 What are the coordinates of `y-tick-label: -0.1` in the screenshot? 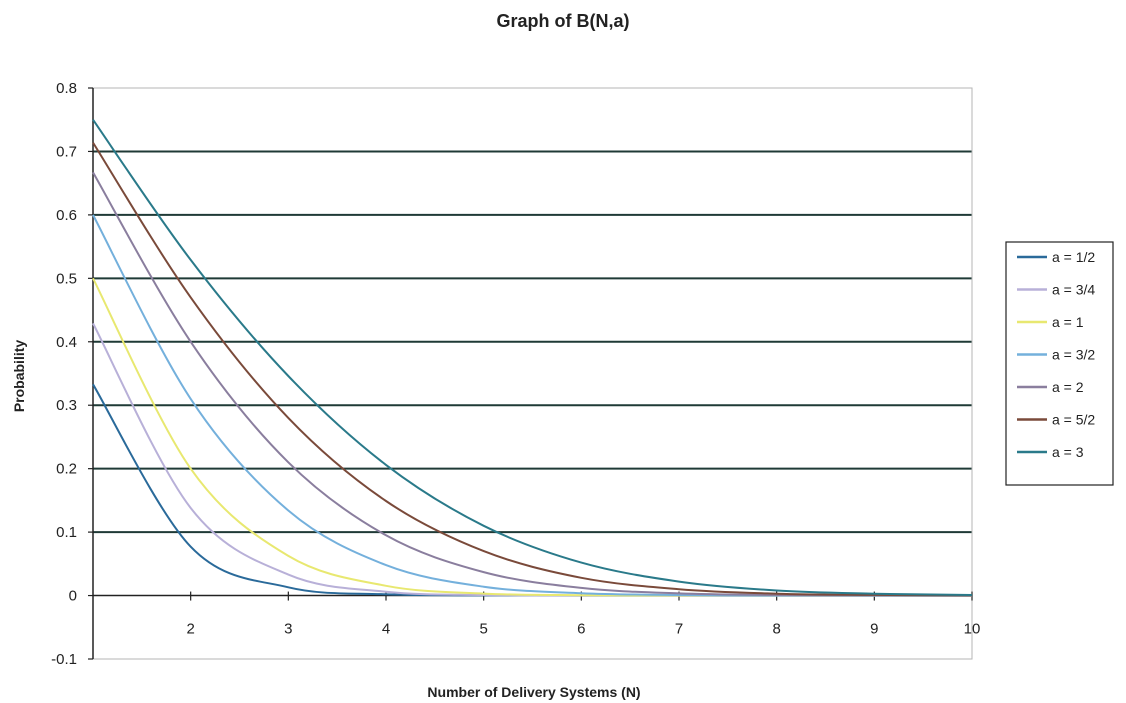 It's located at (64, 659).